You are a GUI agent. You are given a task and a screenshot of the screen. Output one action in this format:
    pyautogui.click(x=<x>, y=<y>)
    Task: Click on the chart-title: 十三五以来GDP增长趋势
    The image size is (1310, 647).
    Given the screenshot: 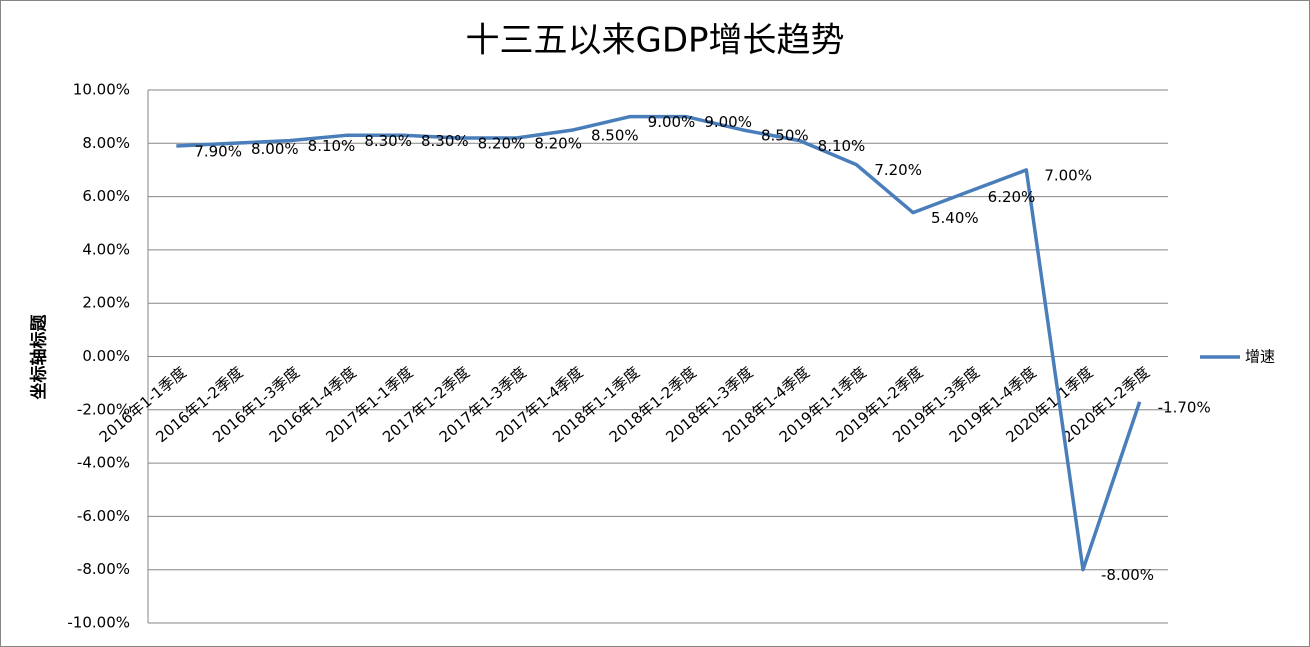 What is the action you would take?
    pyautogui.click(x=654, y=41)
    